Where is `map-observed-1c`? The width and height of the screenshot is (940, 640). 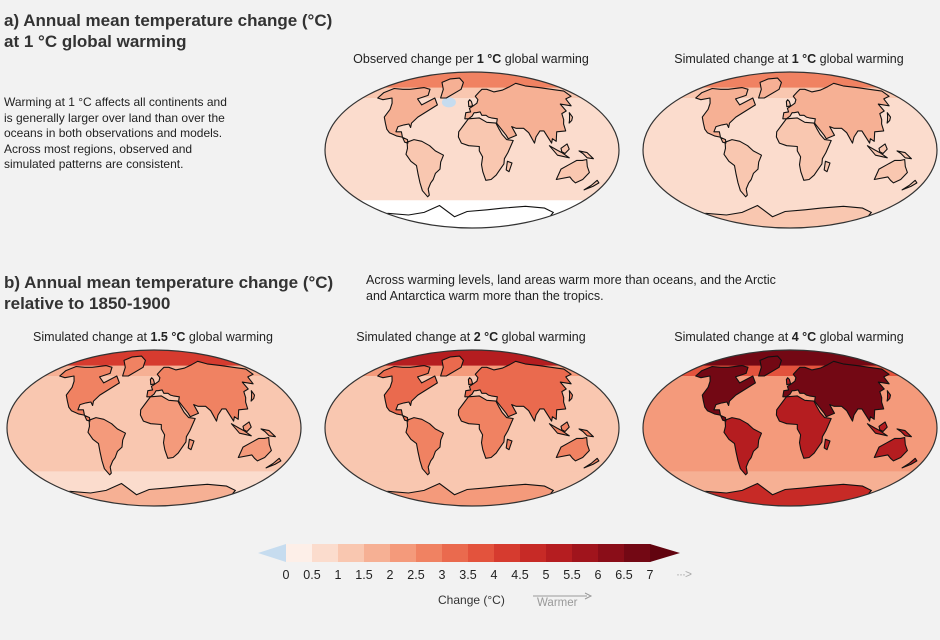
map-observed-1c is located at coordinates (472, 152).